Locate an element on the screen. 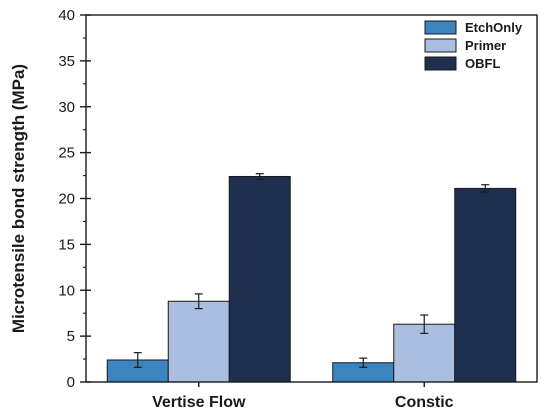 This screenshot has width=550, height=417. y-tick-label: 40 is located at coordinates (66, 15).